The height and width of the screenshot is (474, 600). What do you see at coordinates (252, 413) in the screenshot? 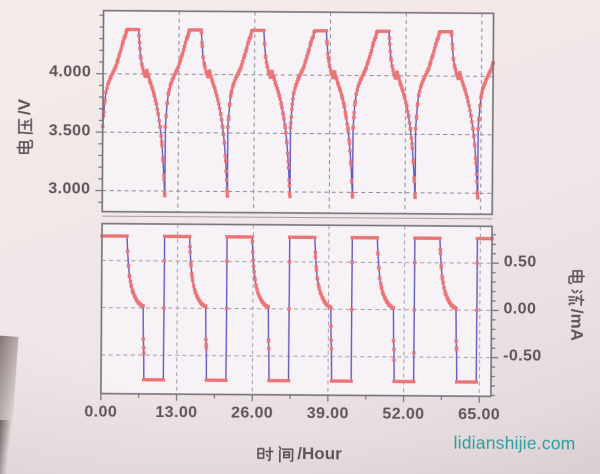
I see `time-x-tick-label: 26.00` at bounding box center [252, 413].